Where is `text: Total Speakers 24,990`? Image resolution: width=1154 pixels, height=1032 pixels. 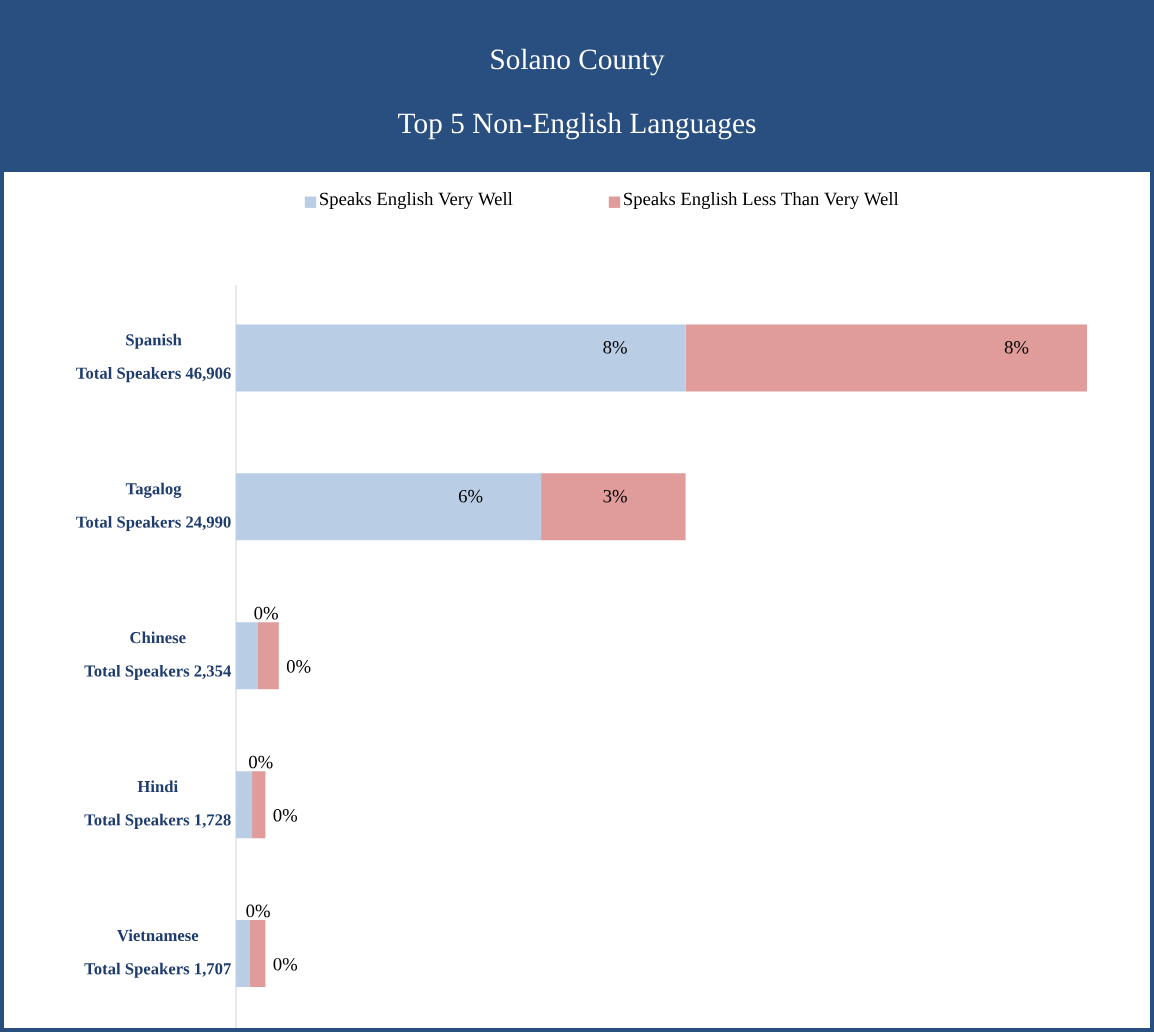
text: Total Speakers 24,990 is located at coordinates (153, 523).